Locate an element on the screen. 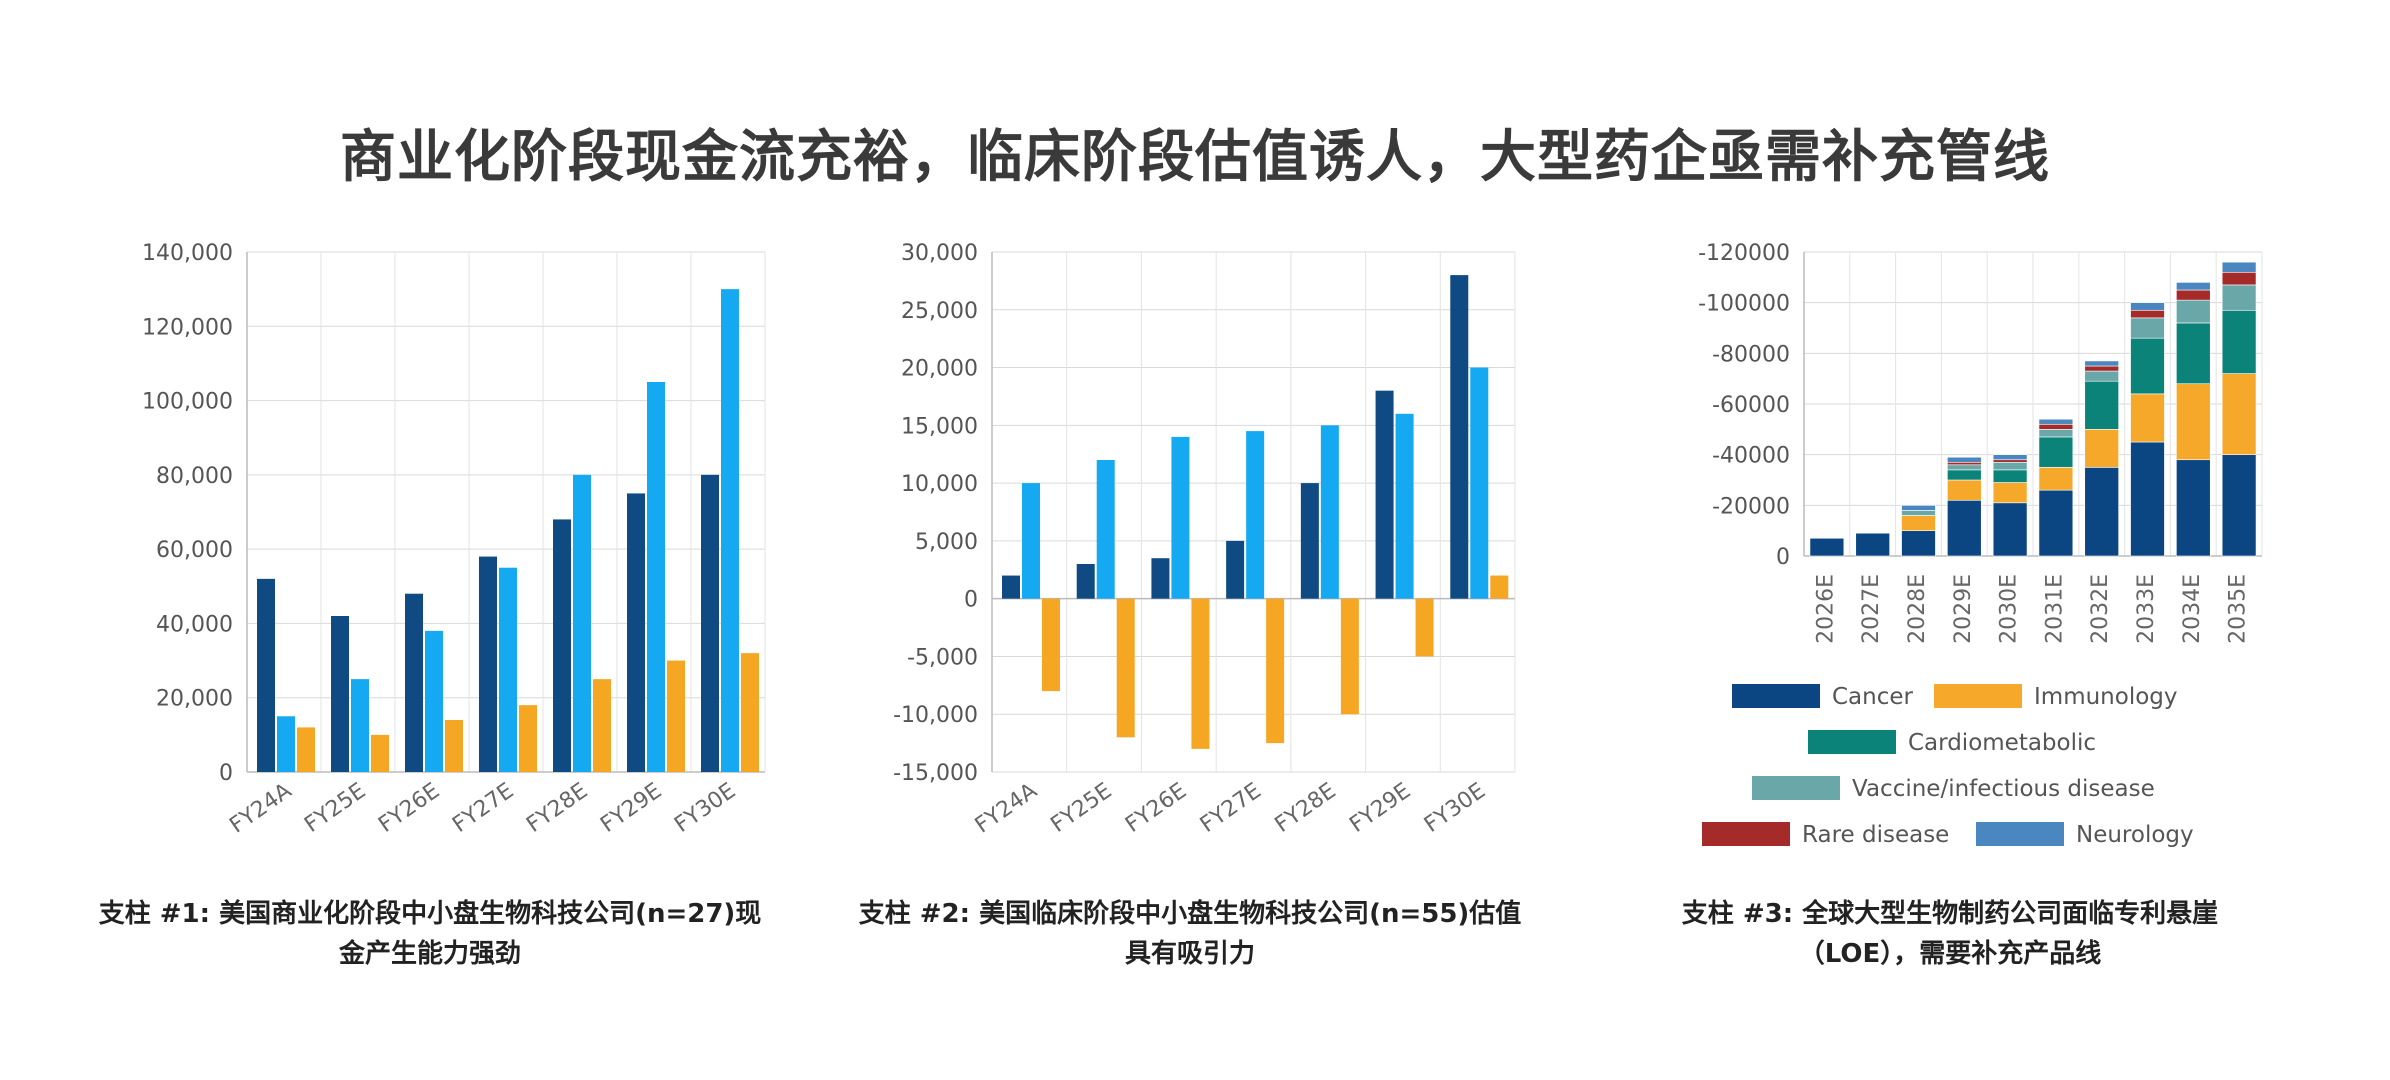 Image resolution: width=2390 pixels, height=1080 pixels. chart-3-xtick-label: 2028E is located at coordinates (1917, 609).